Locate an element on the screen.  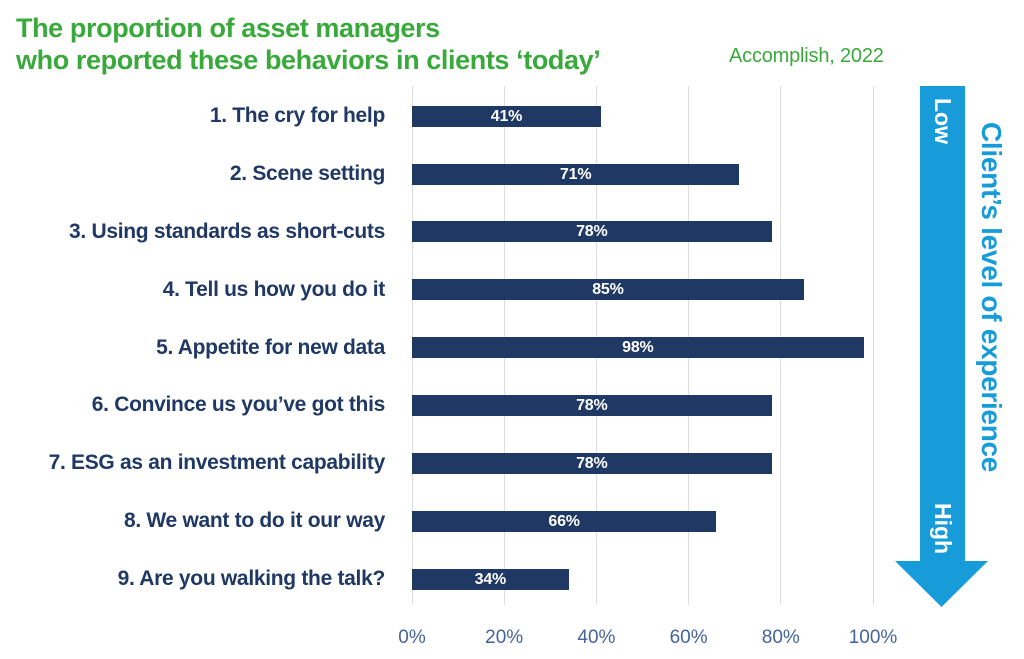
bar: 41% is located at coordinates (506, 116).